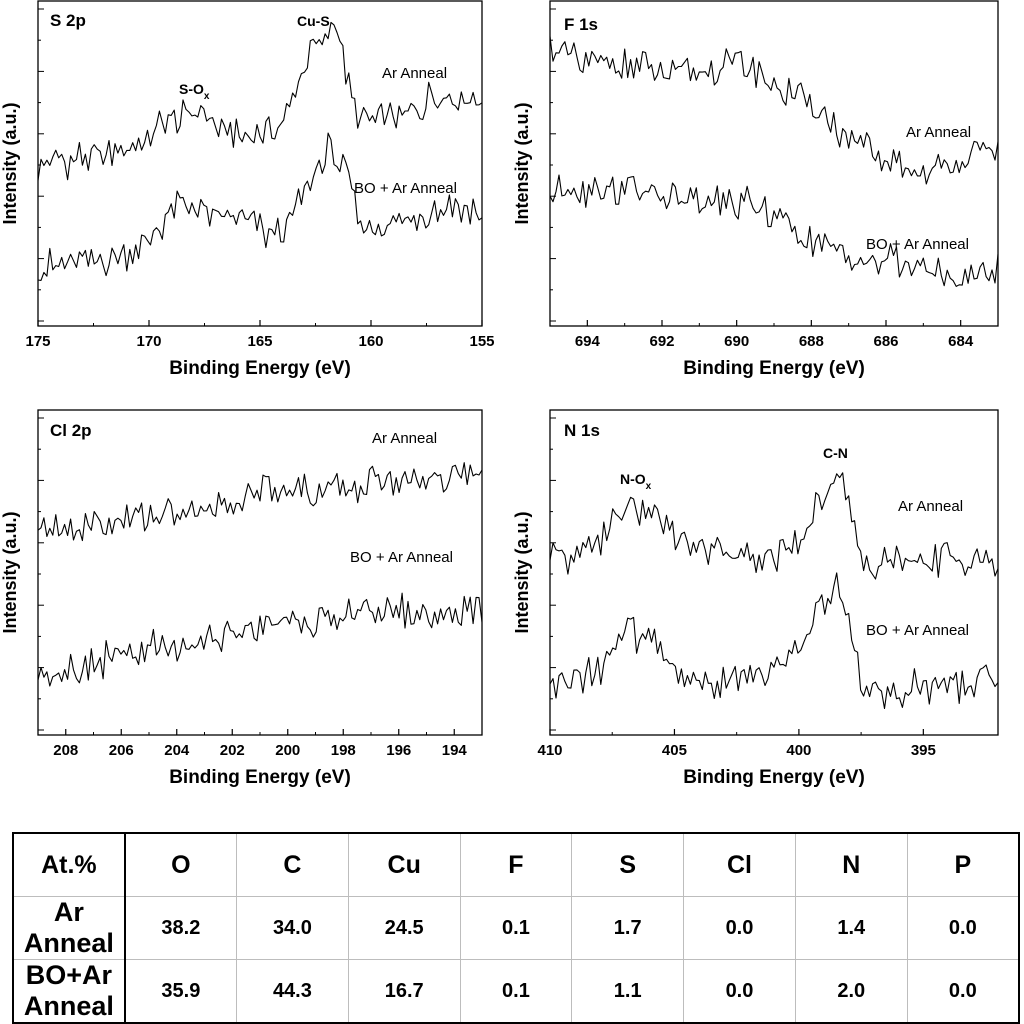  What do you see at coordinates (923, 750) in the screenshot?
I see `x-tick-label: 395` at bounding box center [923, 750].